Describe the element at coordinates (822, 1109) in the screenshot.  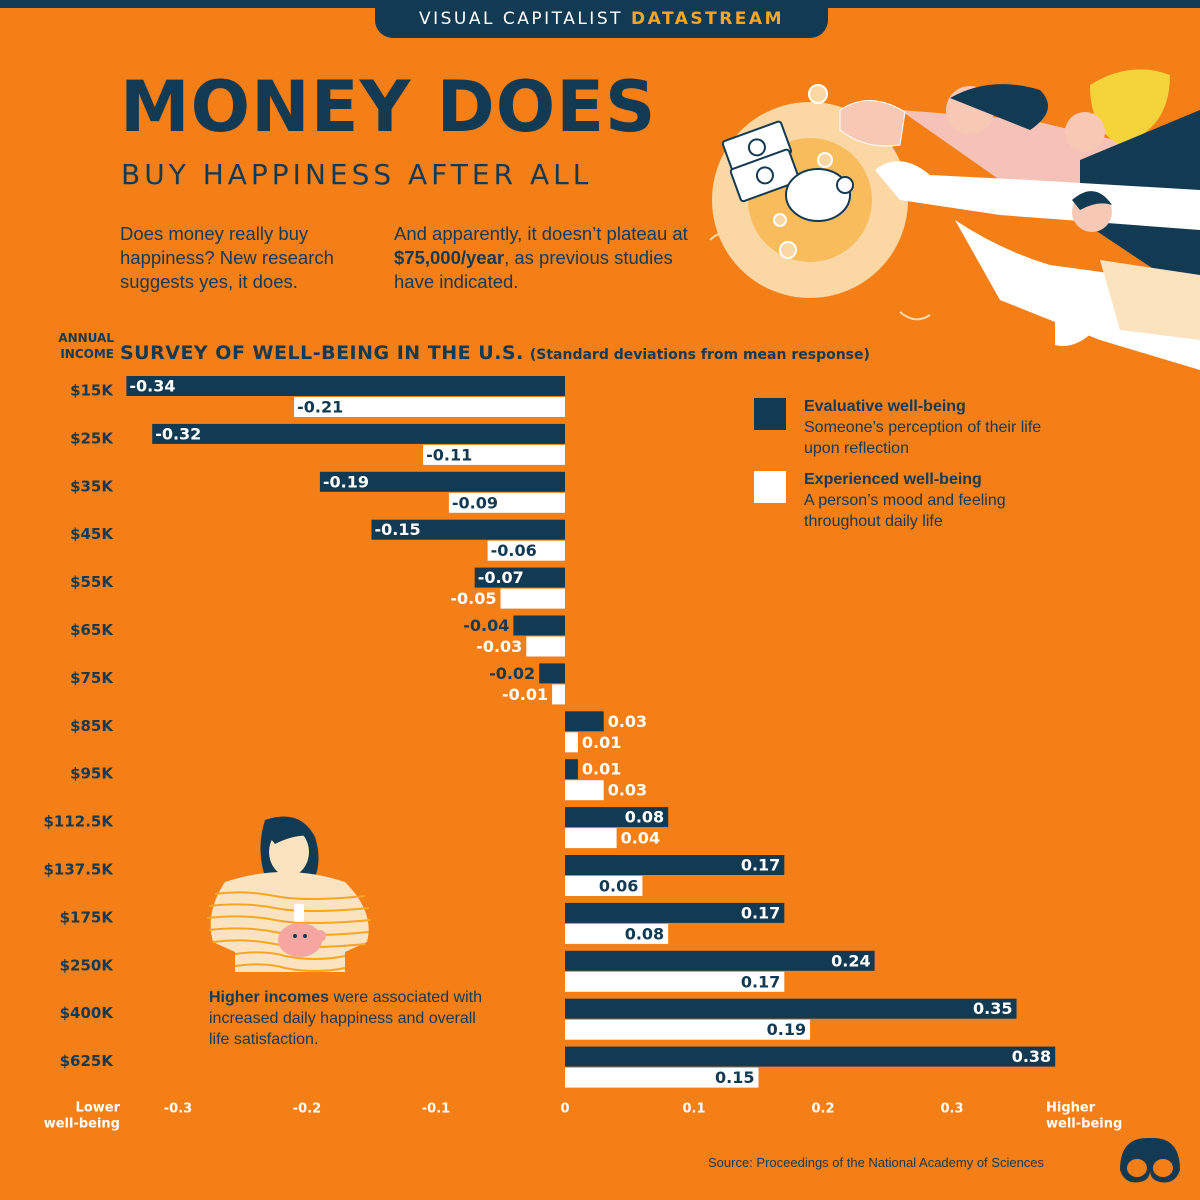
I see `x-tick-label: 0.2` at that location.